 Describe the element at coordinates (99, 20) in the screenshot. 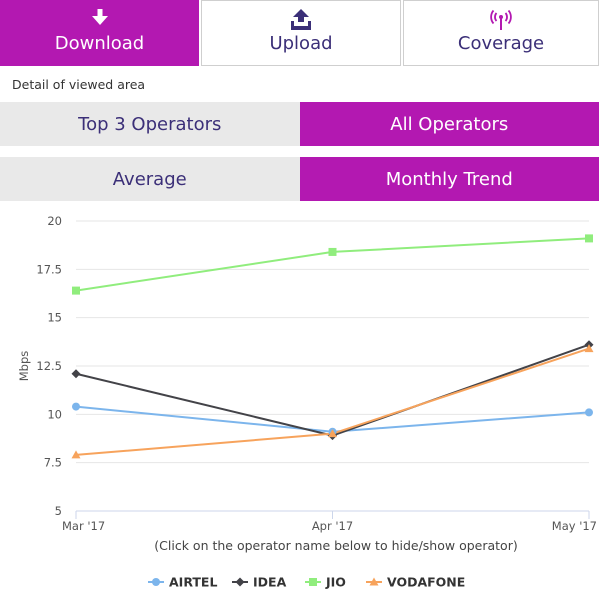

I see `download-icon` at that location.